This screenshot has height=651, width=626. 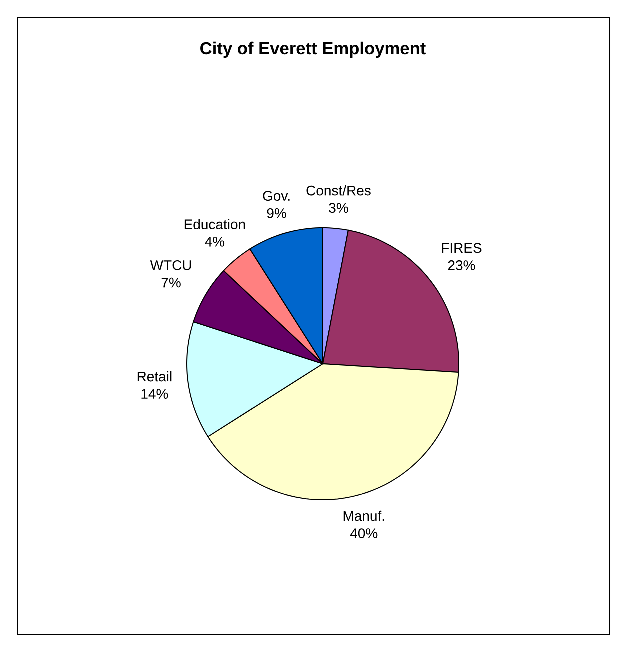 I want to click on data-label: 23%, so click(x=462, y=265).